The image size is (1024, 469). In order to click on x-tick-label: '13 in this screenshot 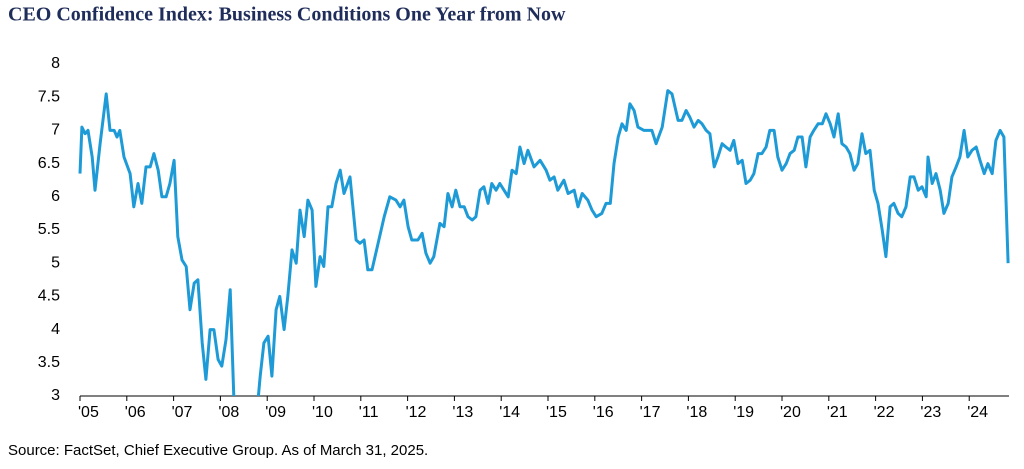, I will do `click(462, 412)`.